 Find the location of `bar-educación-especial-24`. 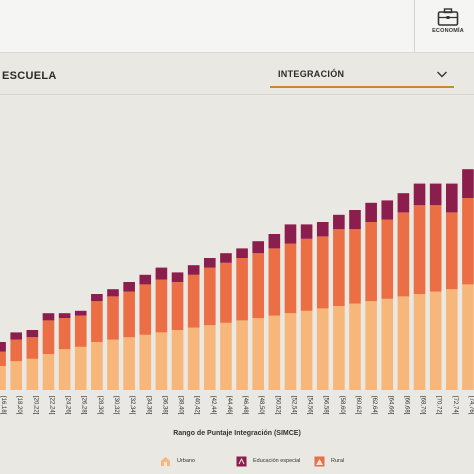

bar-educación-especial-24 is located at coordinates (387, 210).